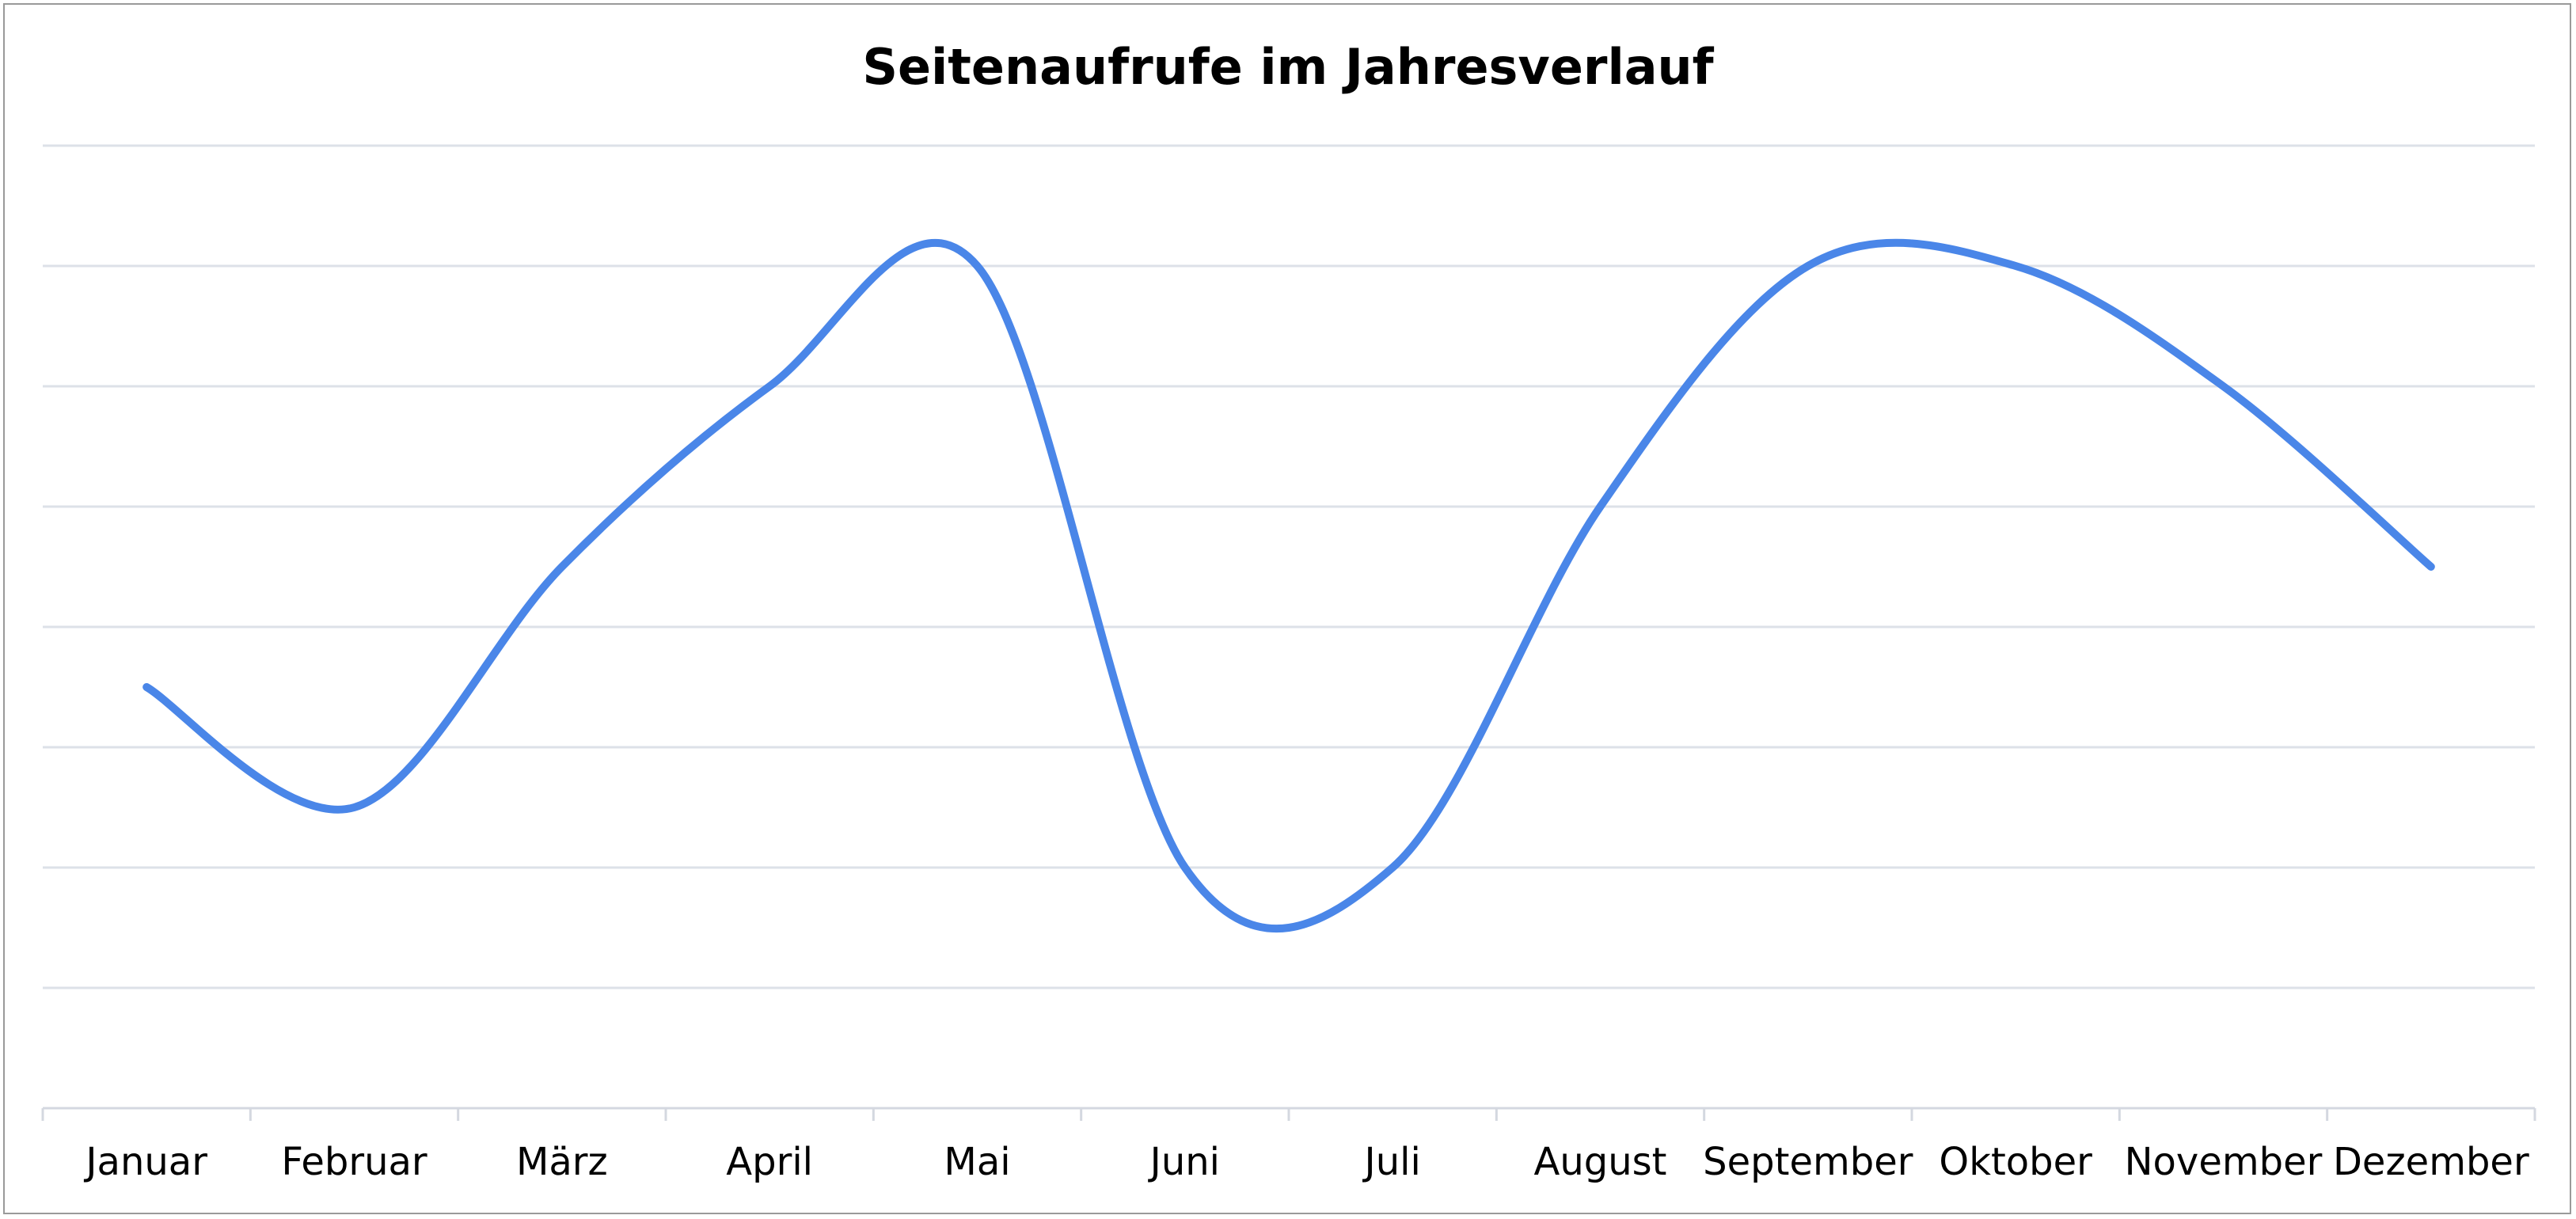 The height and width of the screenshot is (1219, 2576). Describe the element at coordinates (2015, 1162) in the screenshot. I see `x-tick-label: Oktober` at that location.